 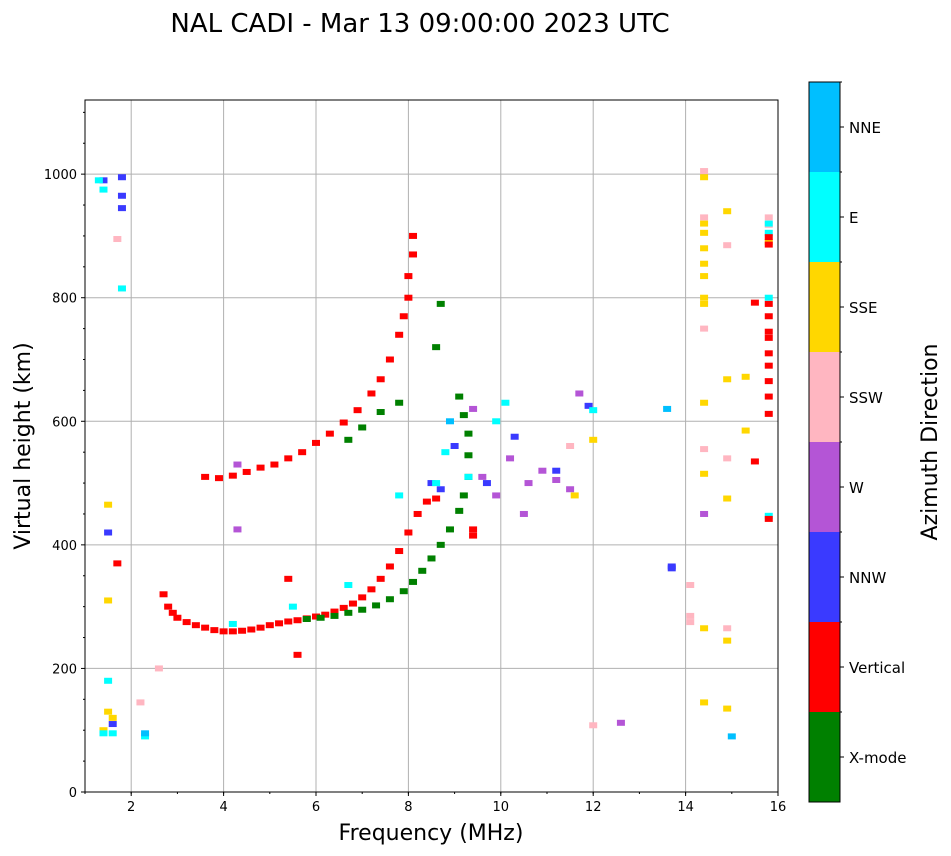 What do you see at coordinates (501, 807) in the screenshot?
I see `x-tick-label: 10` at bounding box center [501, 807].